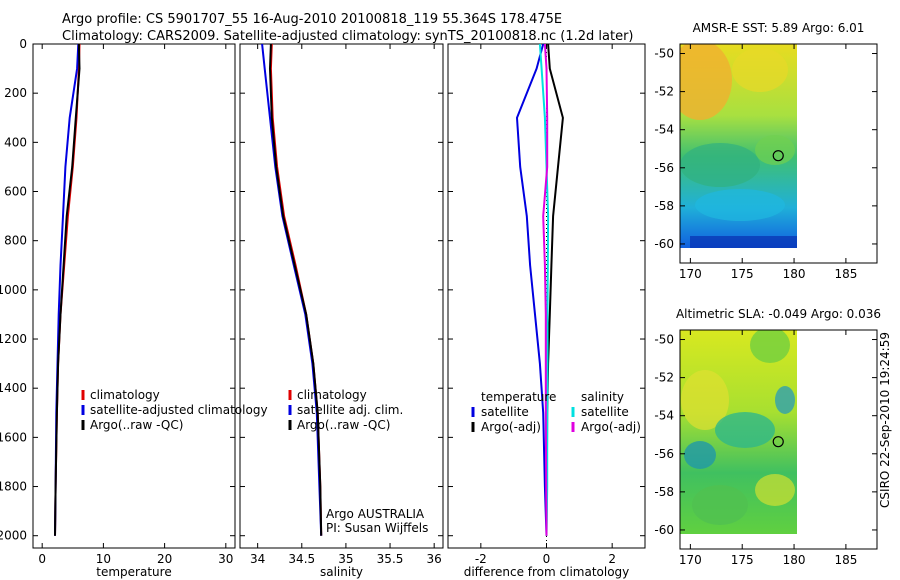 This screenshot has width=900, height=580. What do you see at coordinates (343, 425) in the screenshot?
I see `salinity-profile-legend-label: Argo(..raw -QC)` at bounding box center [343, 425].